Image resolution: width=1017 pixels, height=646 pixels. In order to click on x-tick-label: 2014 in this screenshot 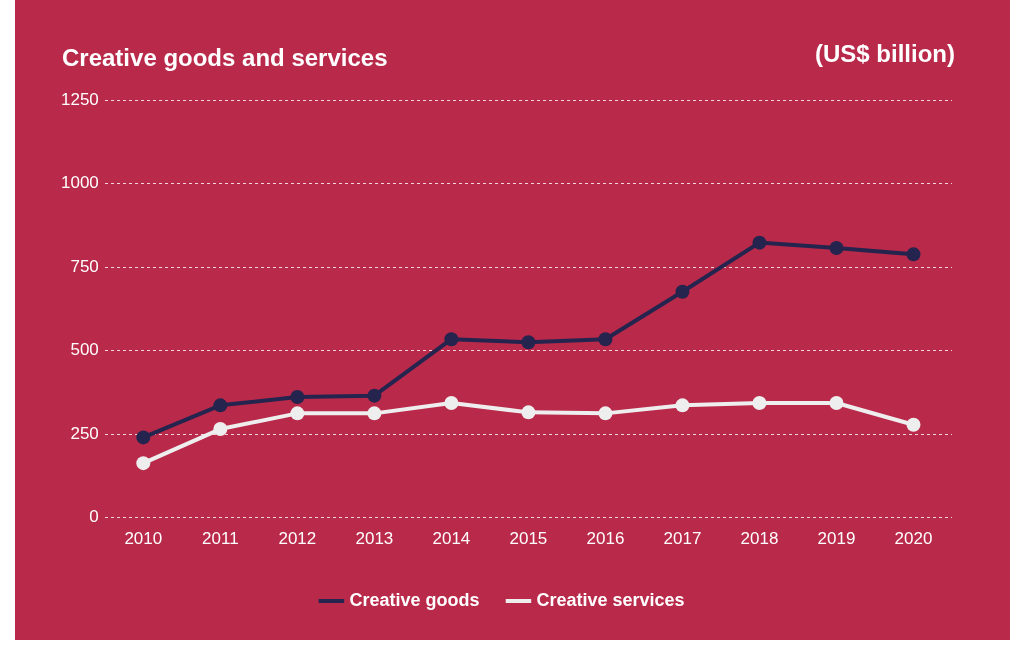, I will do `click(451, 539)`.